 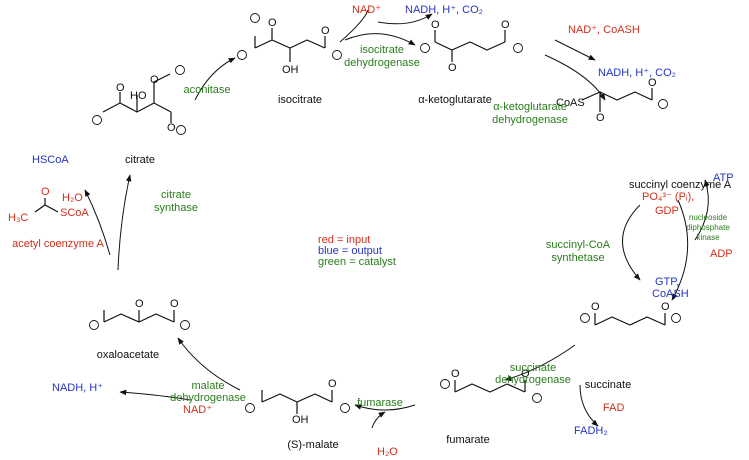 What do you see at coordinates (207, 386) in the screenshot?
I see `enzyme: malate` at bounding box center [207, 386].